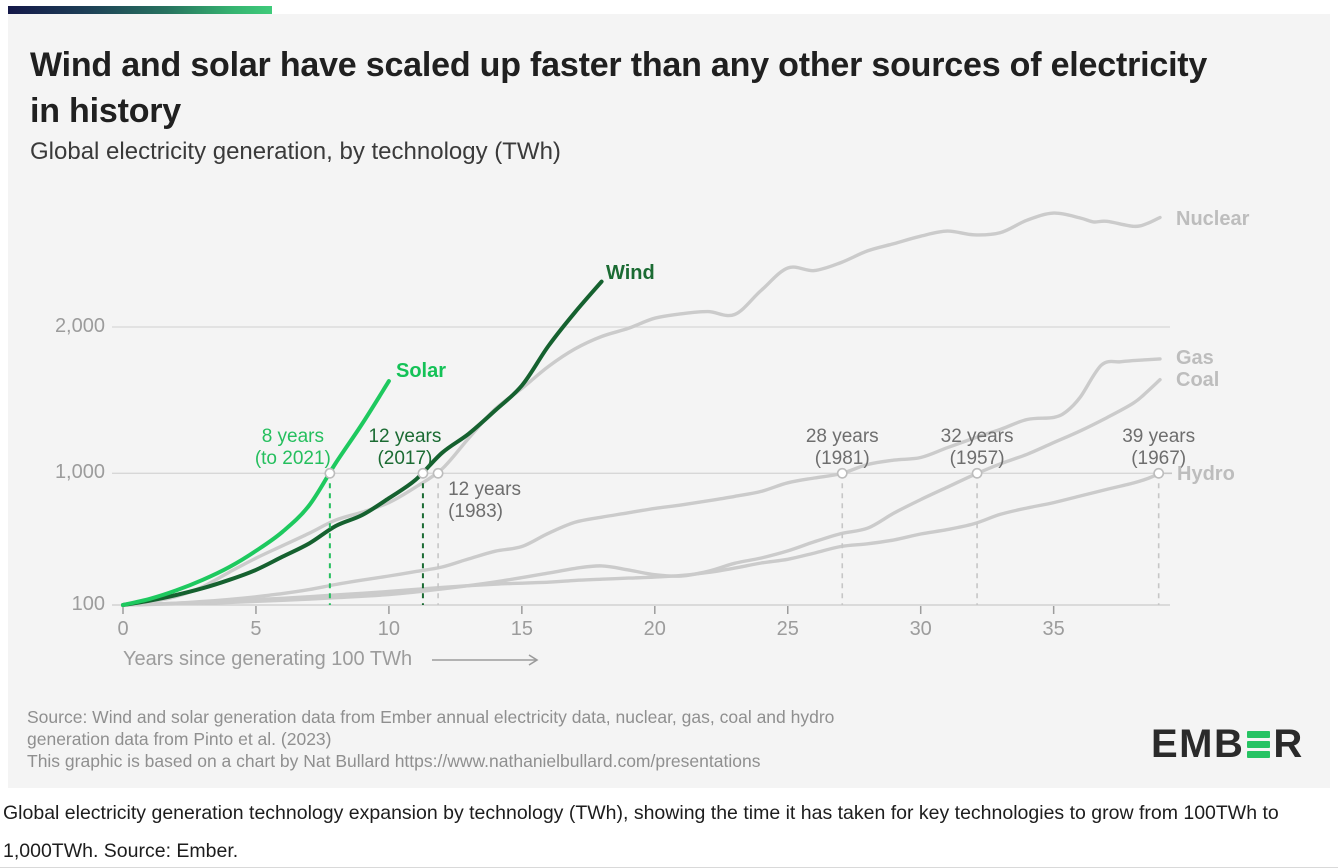 The width and height of the screenshot is (1338, 868). I want to click on milestone-marker-gas, so click(842, 473).